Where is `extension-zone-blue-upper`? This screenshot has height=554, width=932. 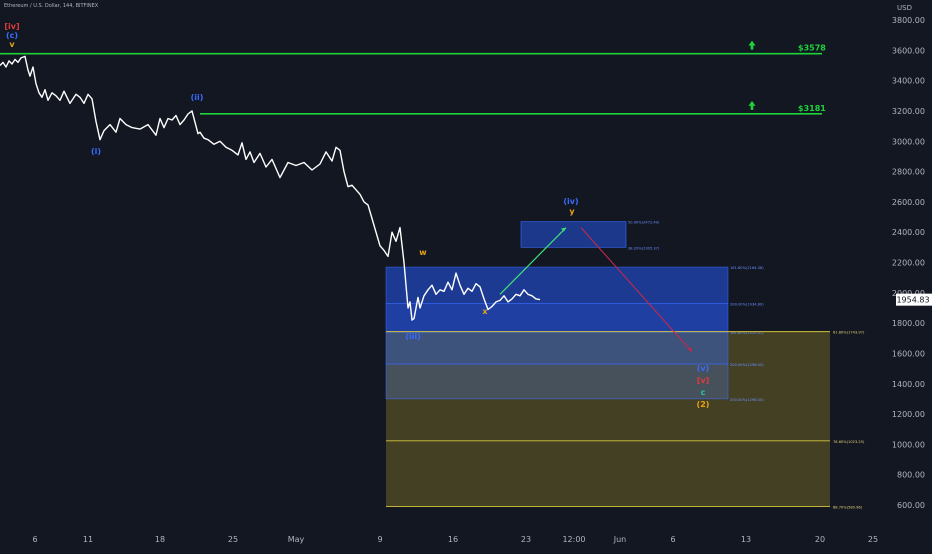 extension-zone-blue-upper is located at coordinates (557, 285).